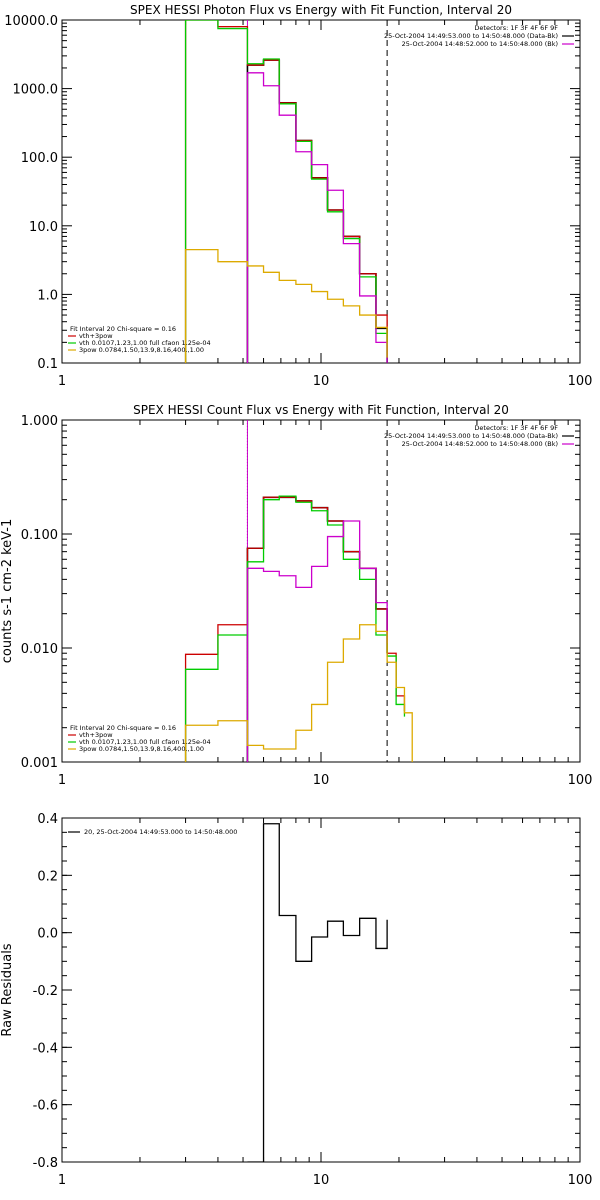  I want to click on y-tick-label-0: 1000.0, so click(36, 90).